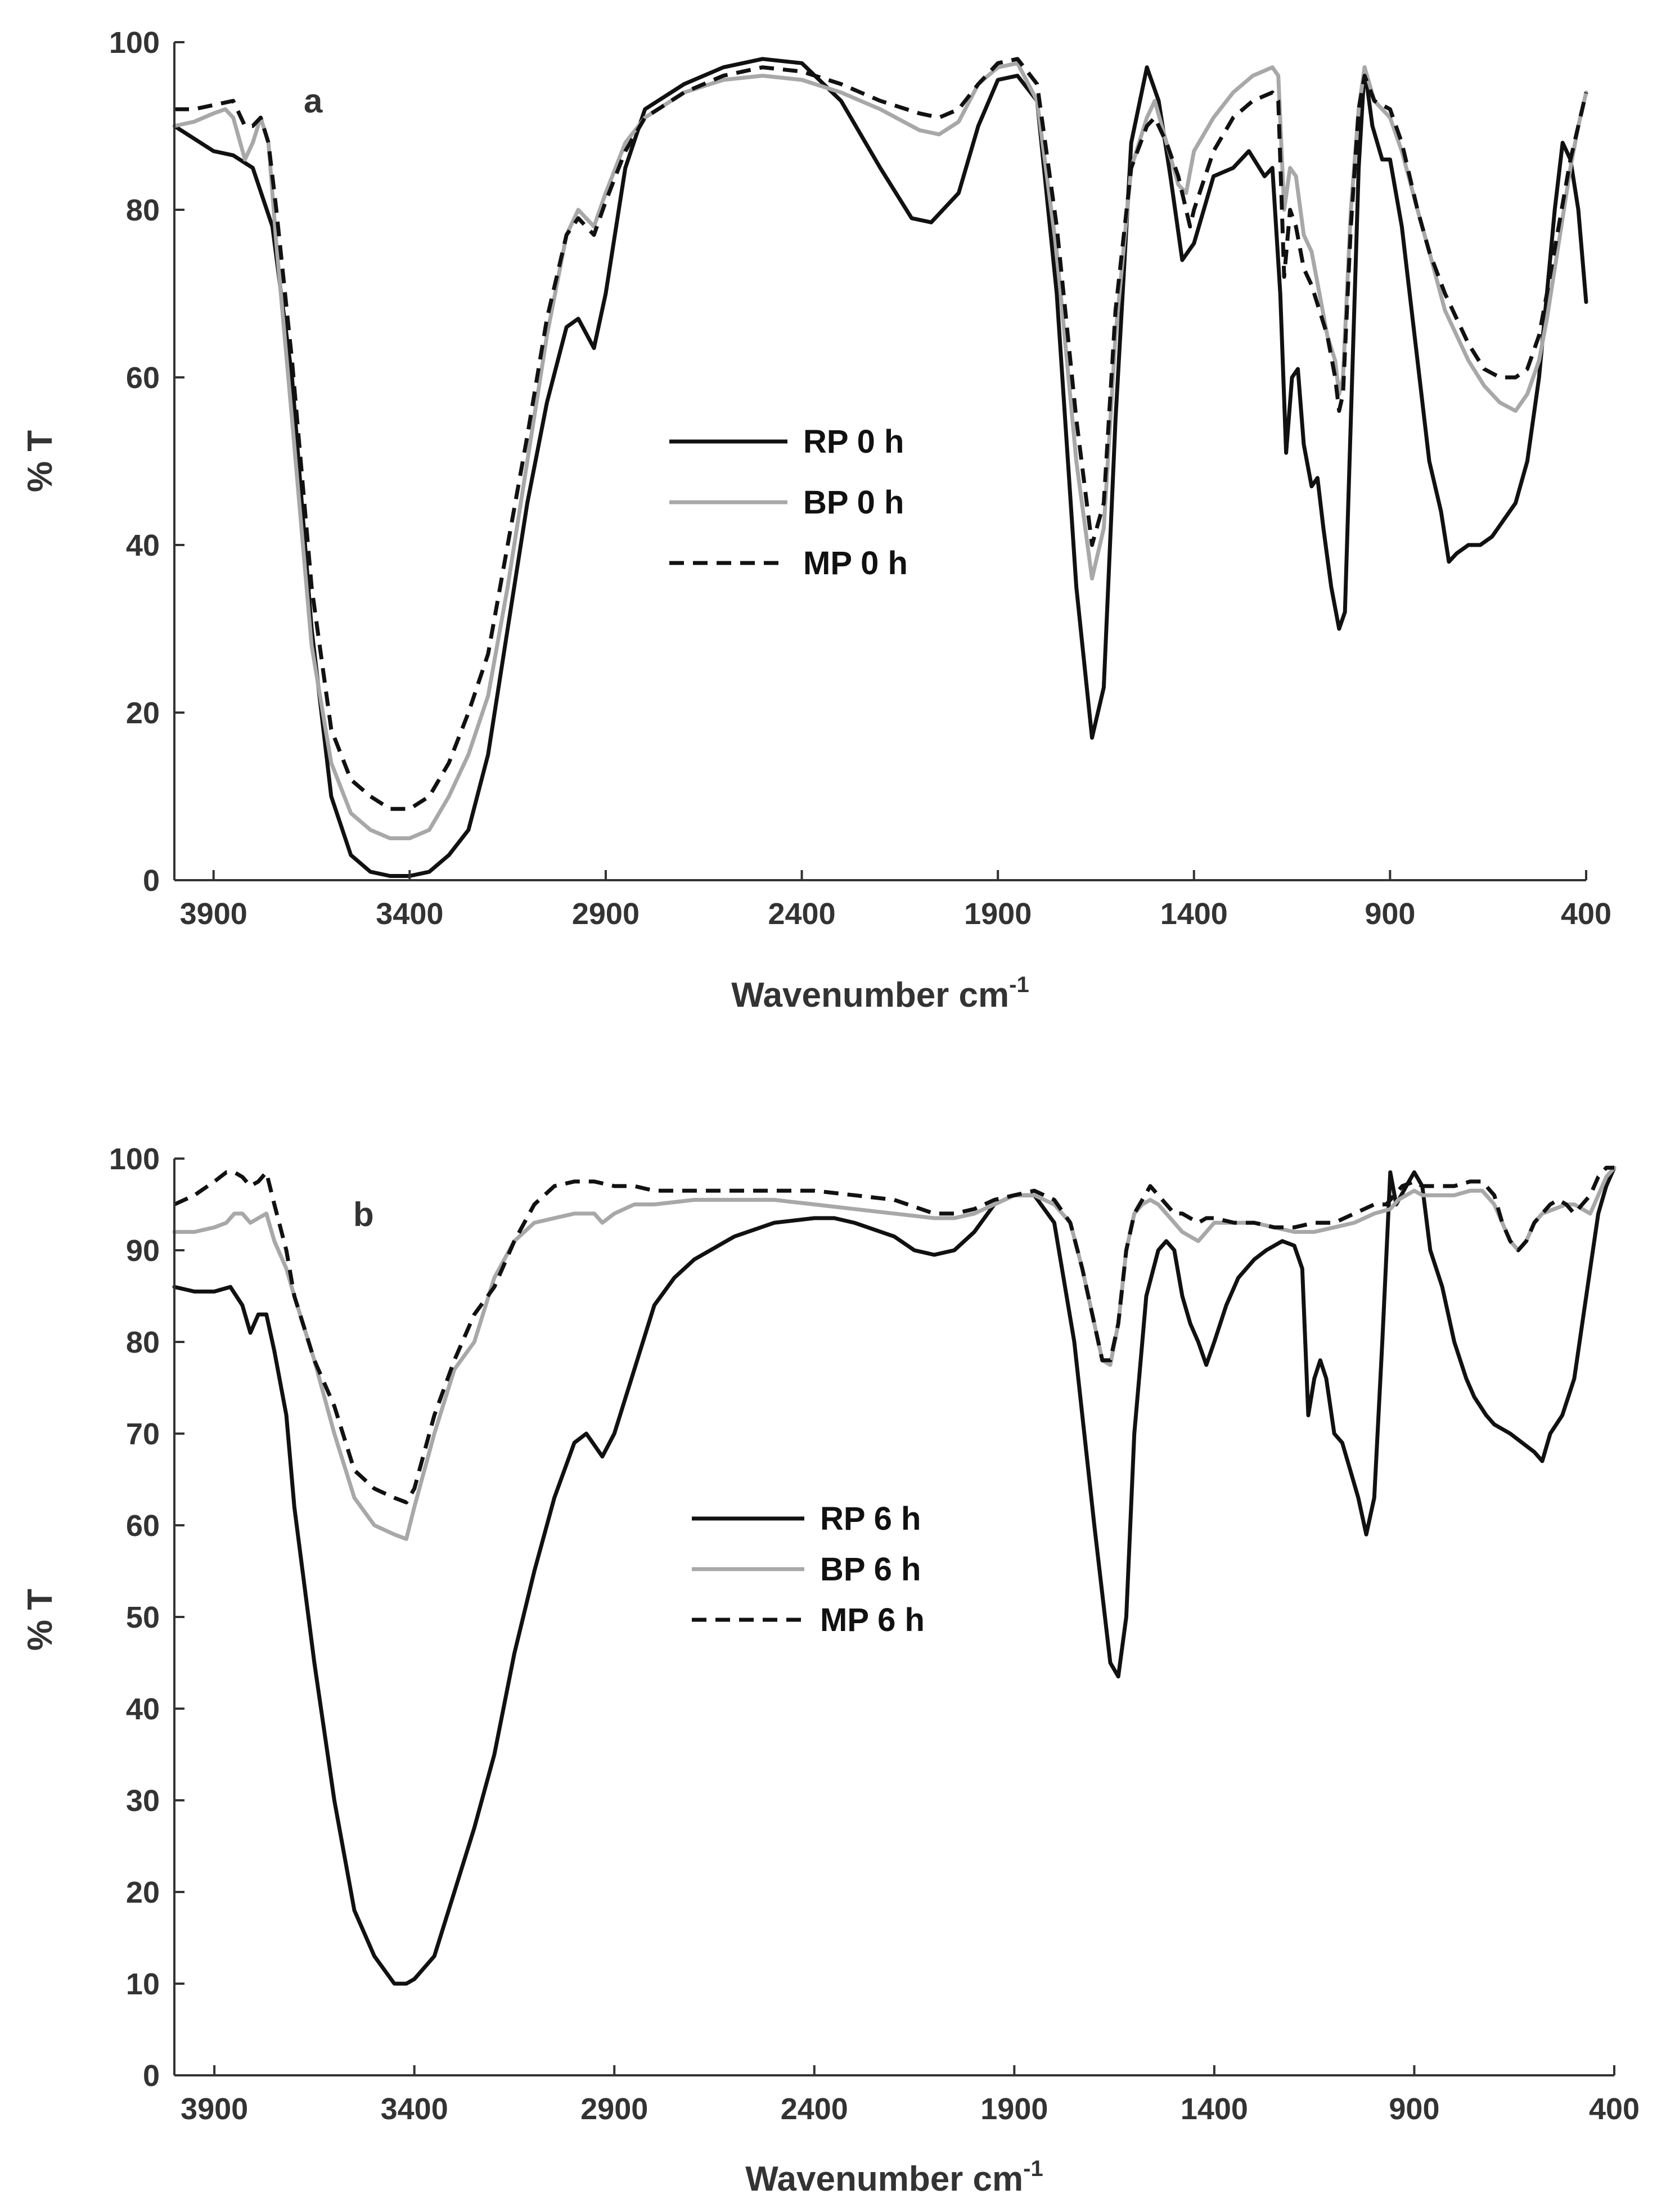 This screenshot has height=2212, width=1657. I want to click on x-tick-label-a-3900: 3900, so click(213, 914).